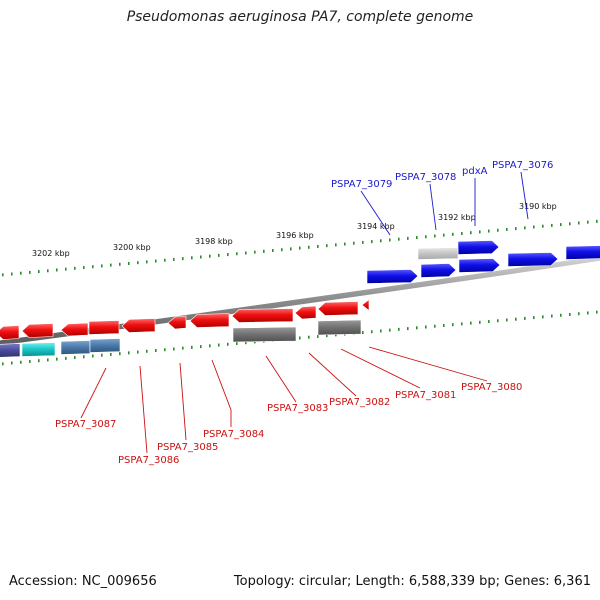 This screenshot has width=600, height=600. I want to click on gene-label-reverse: PSPA7_3086, so click(148, 460).